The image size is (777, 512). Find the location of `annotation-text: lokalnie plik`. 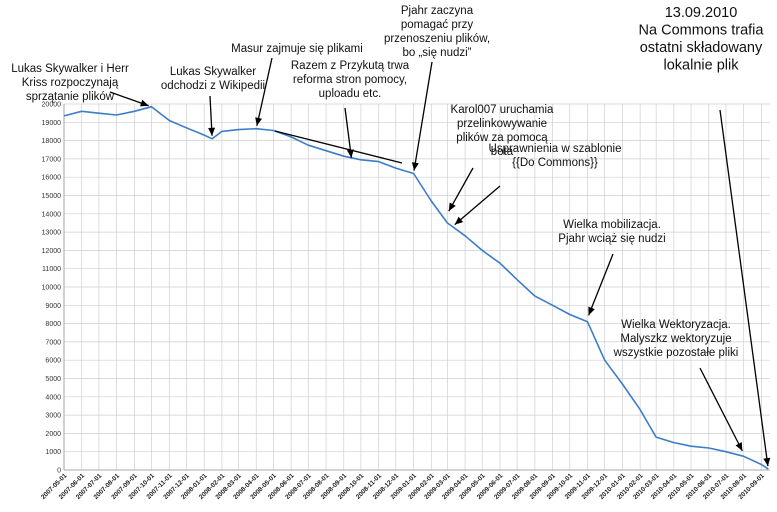

annotation-text: lokalnie plik is located at coordinates (702, 66).